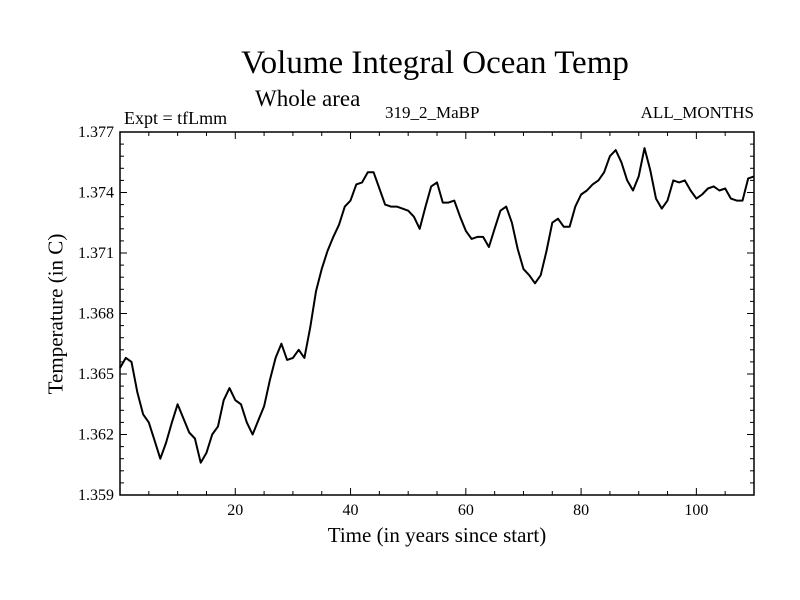 The image size is (800, 600). Describe the element at coordinates (437, 535) in the screenshot. I see `x-axis-label: Time (in years since start)` at that location.